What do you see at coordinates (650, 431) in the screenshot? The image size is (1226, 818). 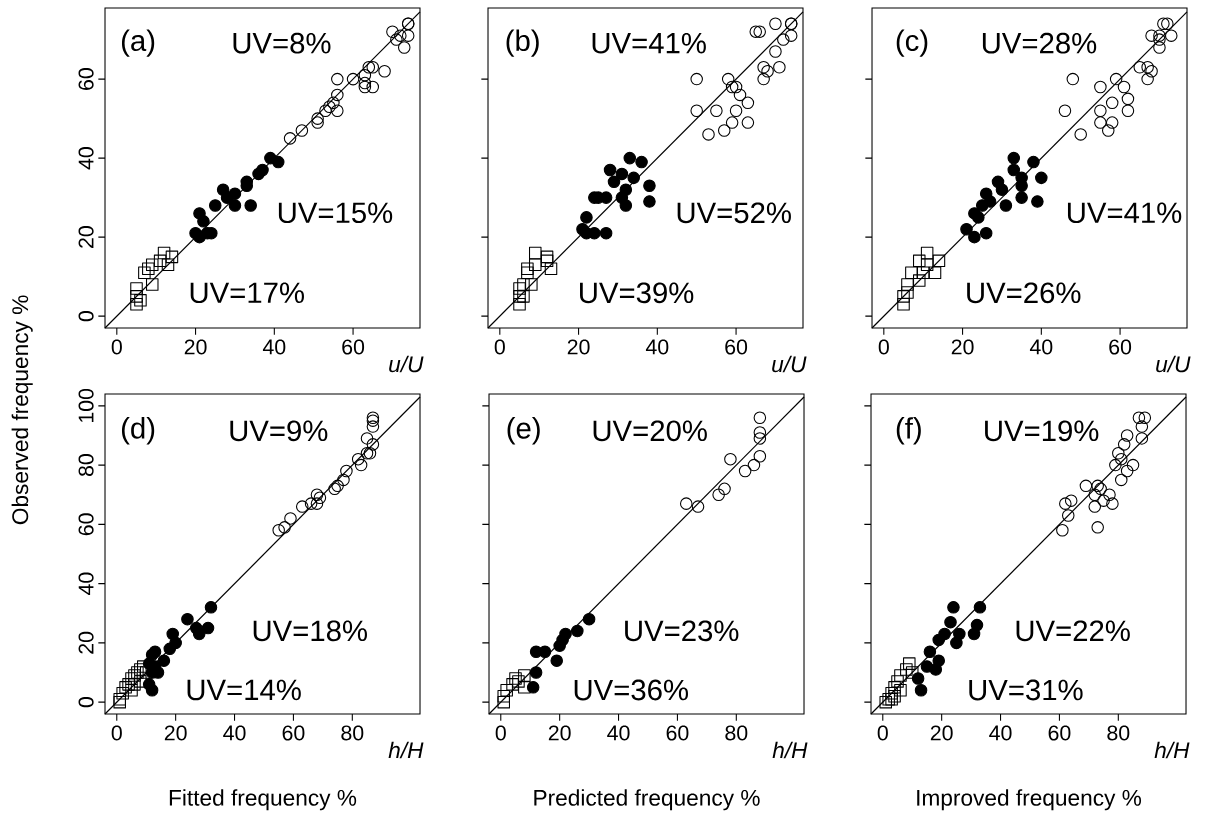 I see `annotation: UV=20%` at bounding box center [650, 431].